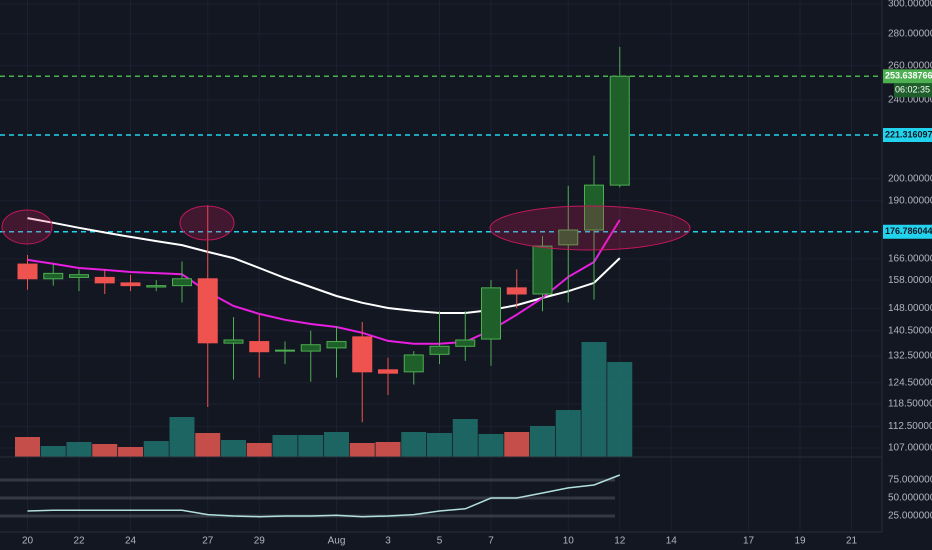  What do you see at coordinates (910, 448) in the screenshot?
I see `y-tick-label: 107.000000` at bounding box center [910, 448].